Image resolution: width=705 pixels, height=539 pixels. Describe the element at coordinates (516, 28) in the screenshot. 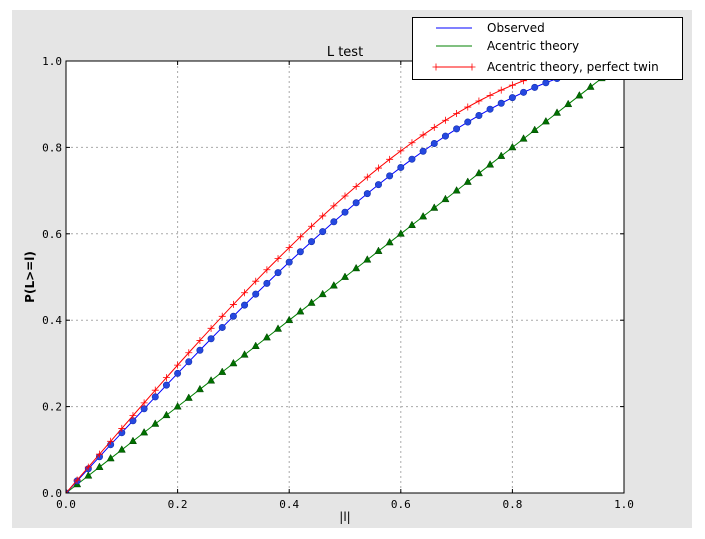

I see `legend-entry: Observed` at that location.